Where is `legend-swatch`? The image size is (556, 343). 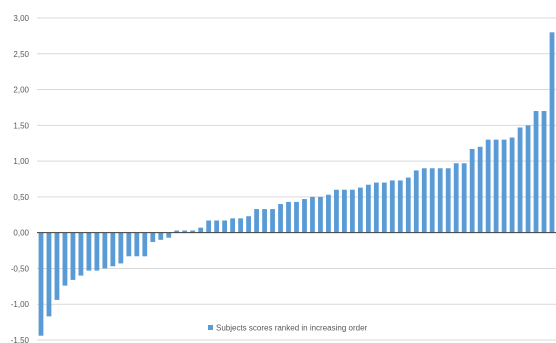 legend-swatch is located at coordinates (210, 327).